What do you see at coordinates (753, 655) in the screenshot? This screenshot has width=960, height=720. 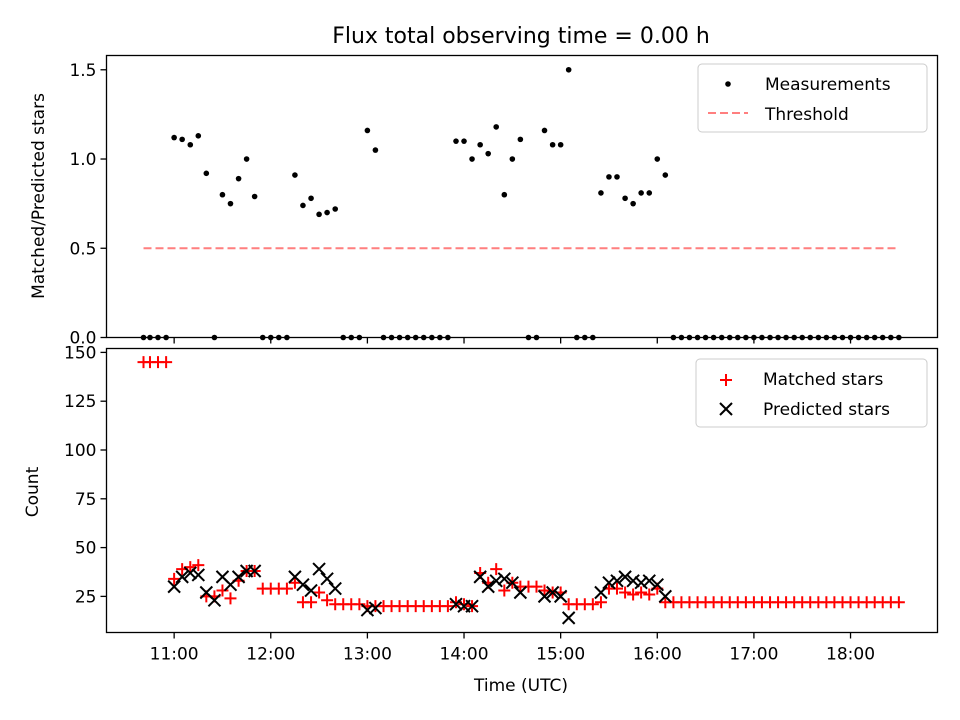 I see `count-x-tick-label: 17:00` at bounding box center [753, 655].